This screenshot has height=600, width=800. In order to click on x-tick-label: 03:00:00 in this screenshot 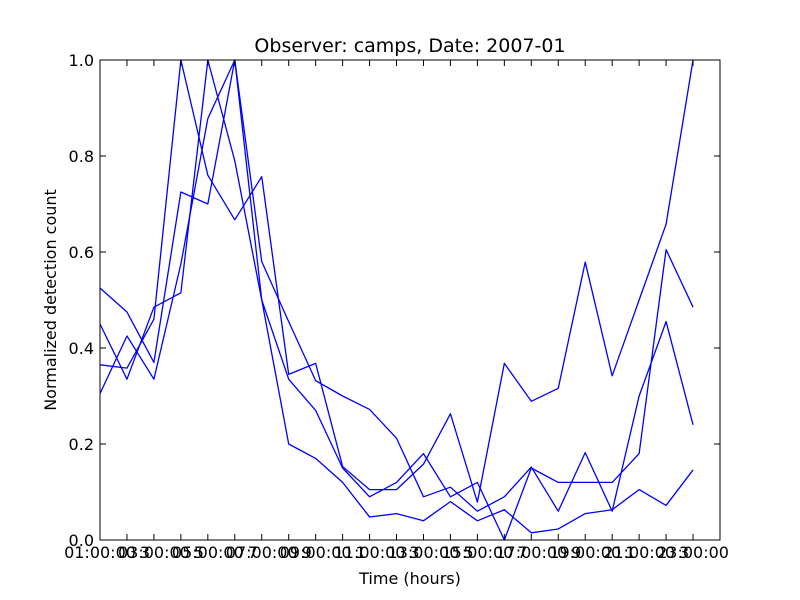, I will do `click(154, 552)`.